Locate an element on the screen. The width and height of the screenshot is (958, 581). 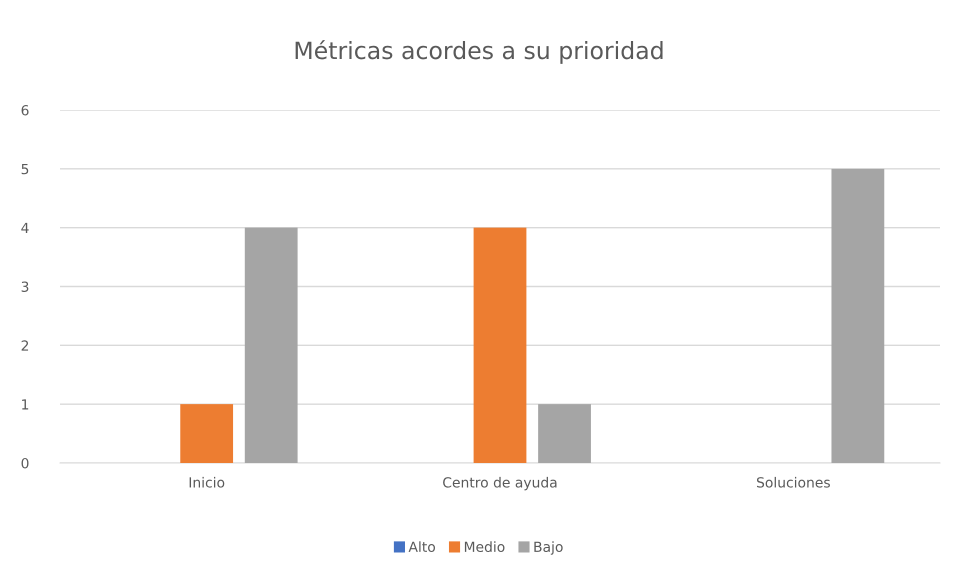
y-tick-label: 2 is located at coordinates (25, 345).